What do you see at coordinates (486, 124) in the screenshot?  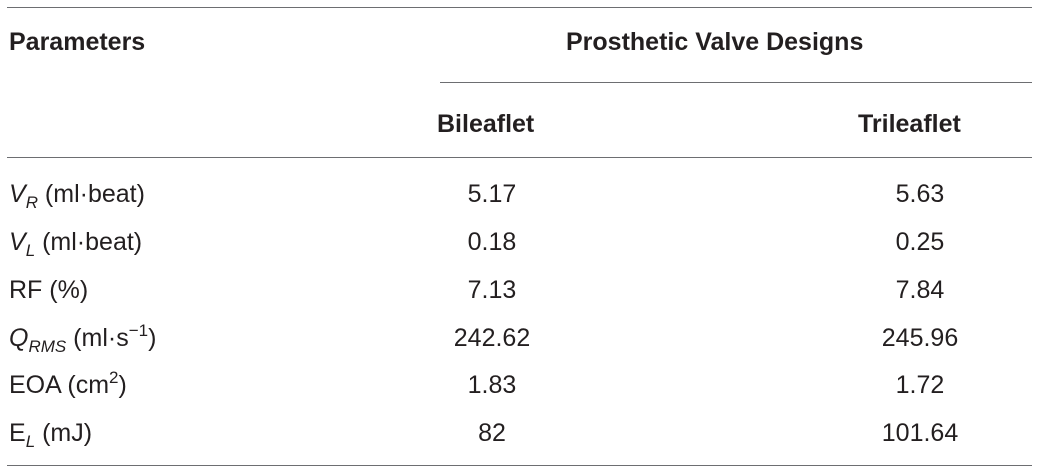 I see `bileaflet-header: Bileaflet` at bounding box center [486, 124].